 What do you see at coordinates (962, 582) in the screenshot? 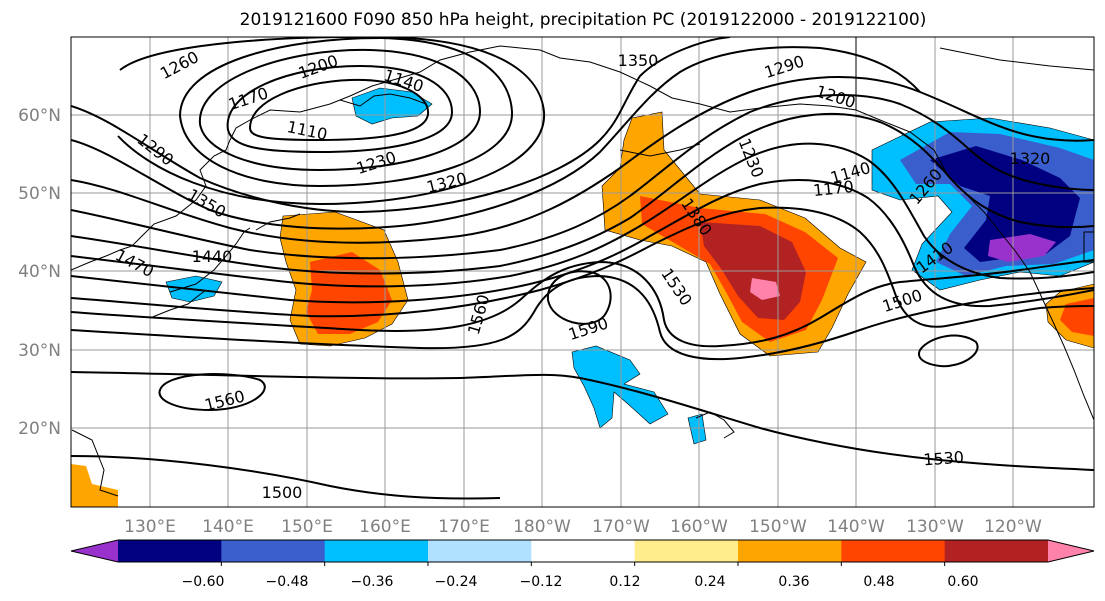
I see `colorbar-label: 0.60` at bounding box center [962, 582].